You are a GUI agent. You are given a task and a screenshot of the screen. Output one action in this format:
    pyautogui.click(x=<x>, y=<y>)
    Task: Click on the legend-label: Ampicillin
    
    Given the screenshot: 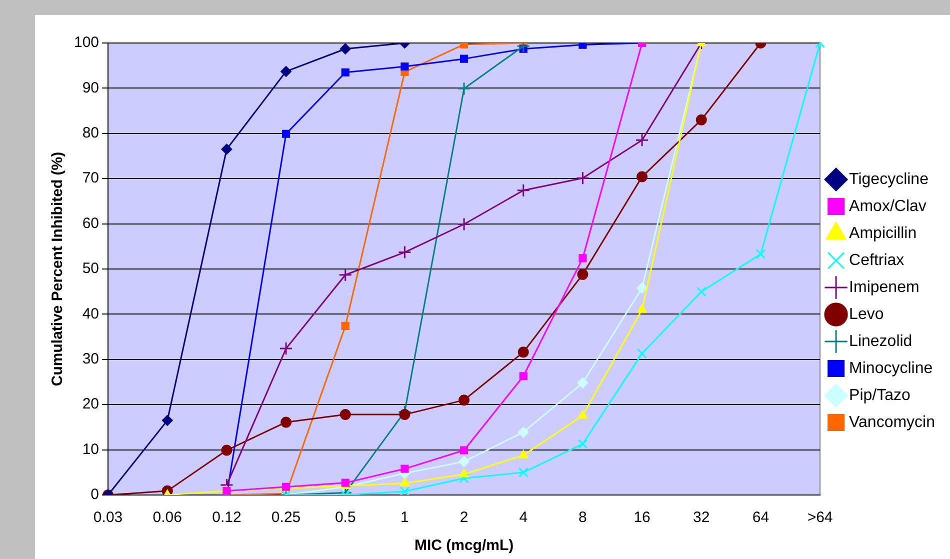 What is the action you would take?
    pyautogui.click(x=883, y=233)
    